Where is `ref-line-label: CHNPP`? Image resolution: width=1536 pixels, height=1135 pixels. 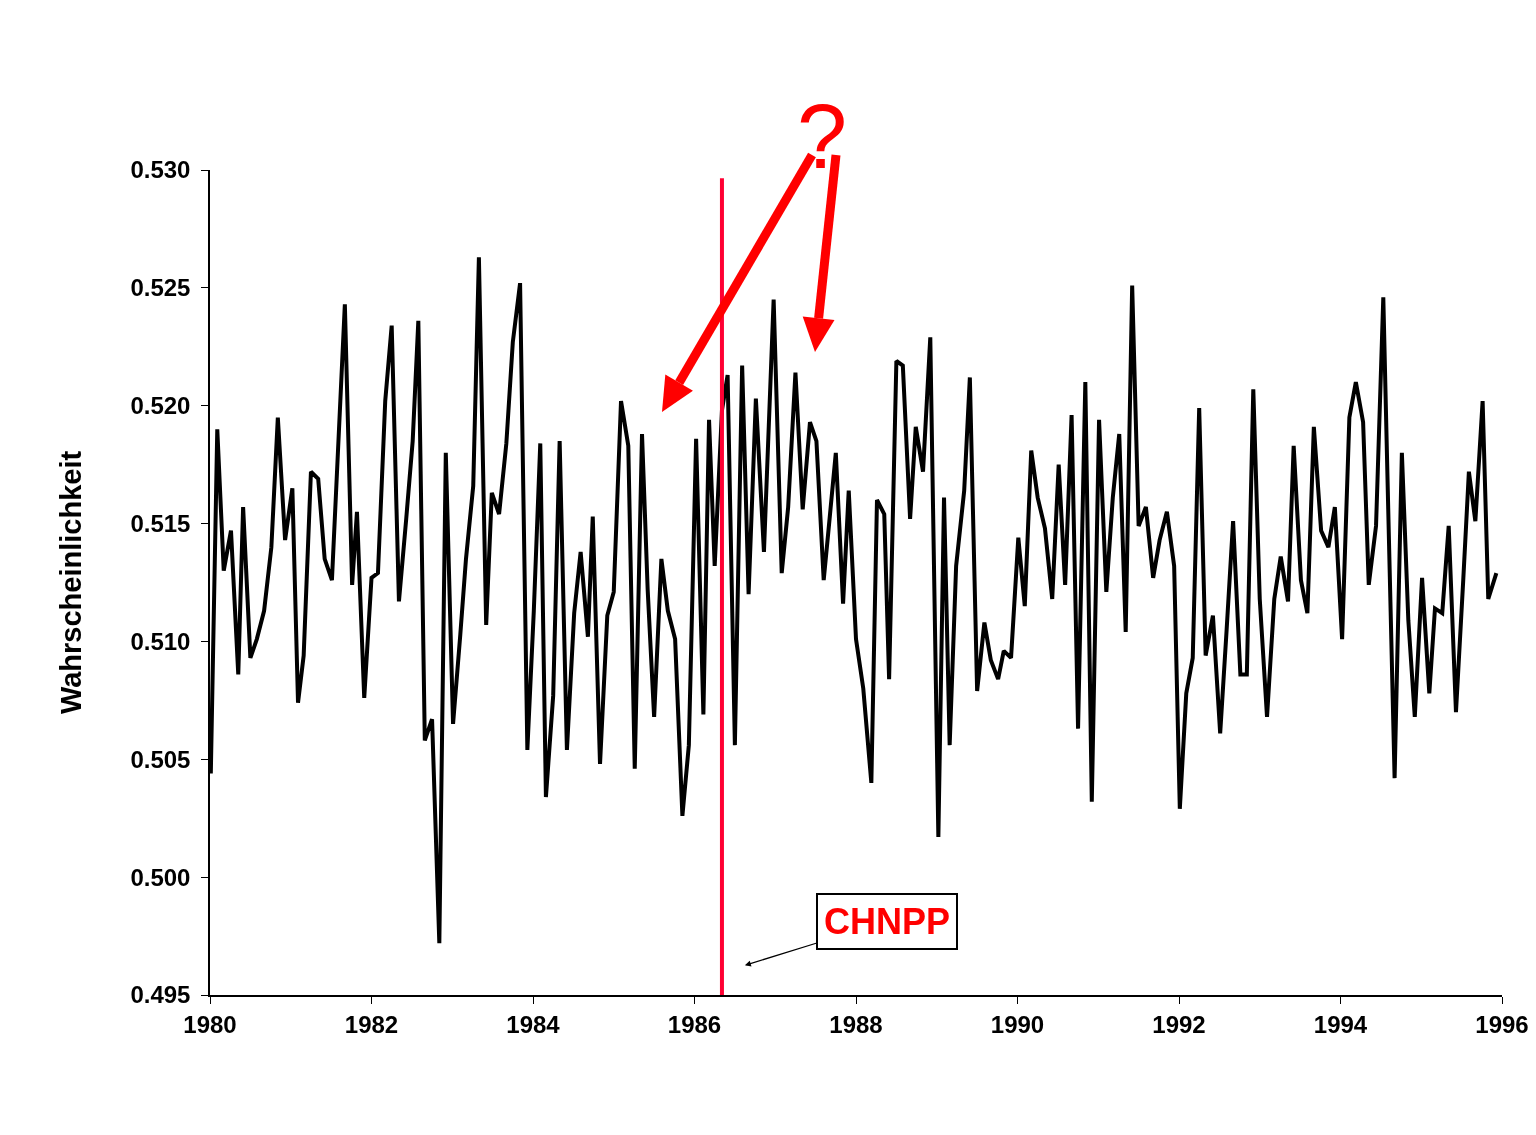 ref-line-label: CHNPP is located at coordinates (887, 921).